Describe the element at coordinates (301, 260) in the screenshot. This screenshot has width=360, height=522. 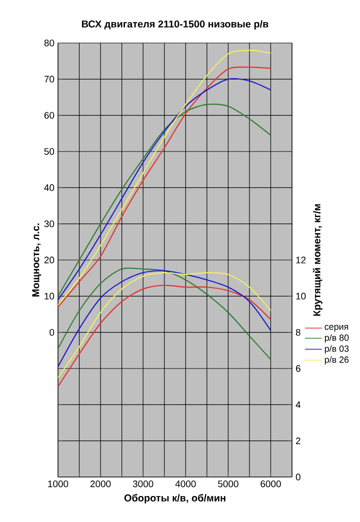
I see `y2-tick-label: 12` at that location.